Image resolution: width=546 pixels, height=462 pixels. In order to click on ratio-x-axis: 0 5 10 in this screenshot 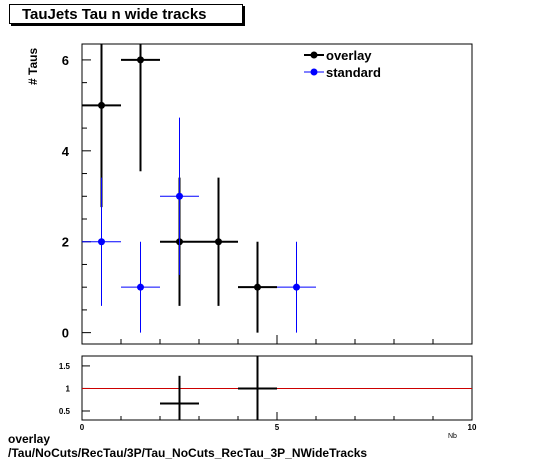, I will do `click(278, 422)`.